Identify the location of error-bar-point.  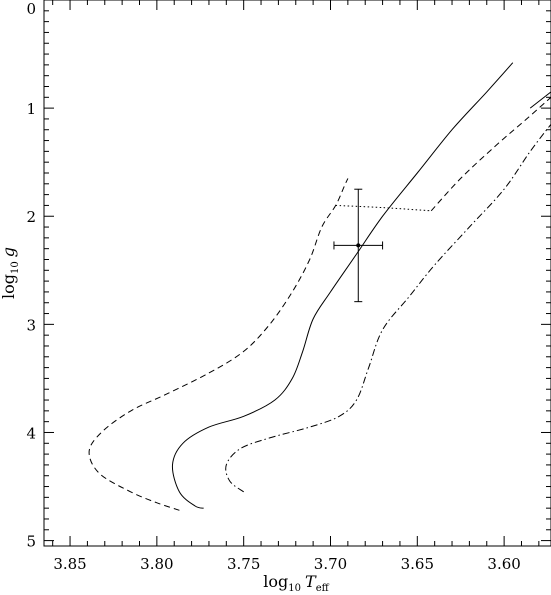
(358, 245).